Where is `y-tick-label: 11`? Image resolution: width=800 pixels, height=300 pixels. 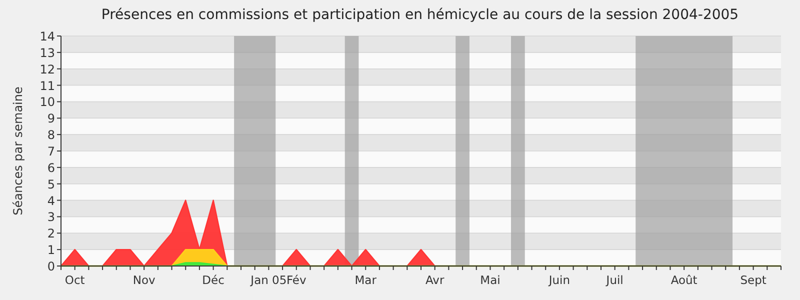
y-tick-label: 11 is located at coordinates (47, 85).